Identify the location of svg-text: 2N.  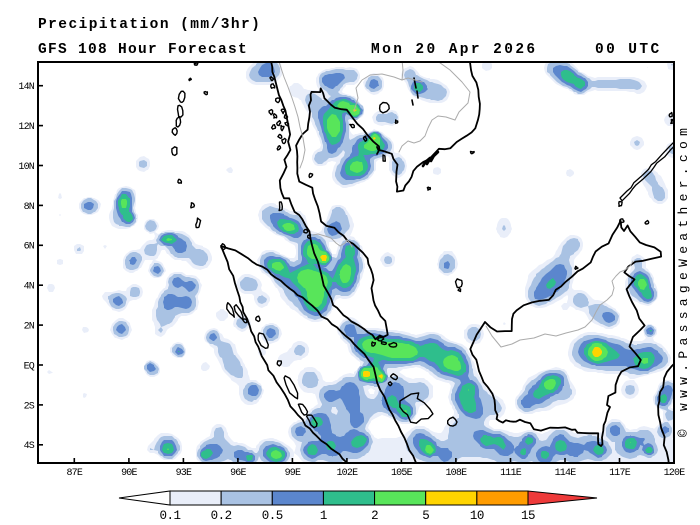
(29, 327).